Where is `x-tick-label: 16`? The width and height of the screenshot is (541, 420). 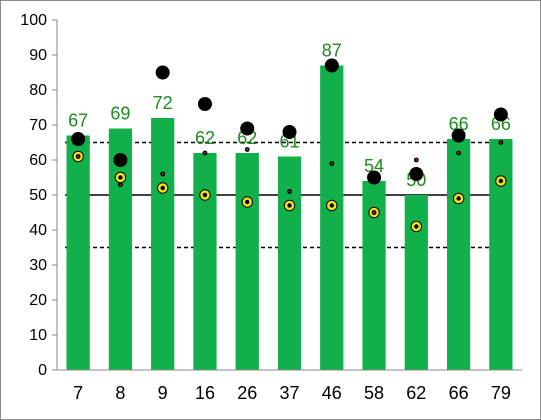
x-tick-label: 16 is located at coordinates (205, 393).